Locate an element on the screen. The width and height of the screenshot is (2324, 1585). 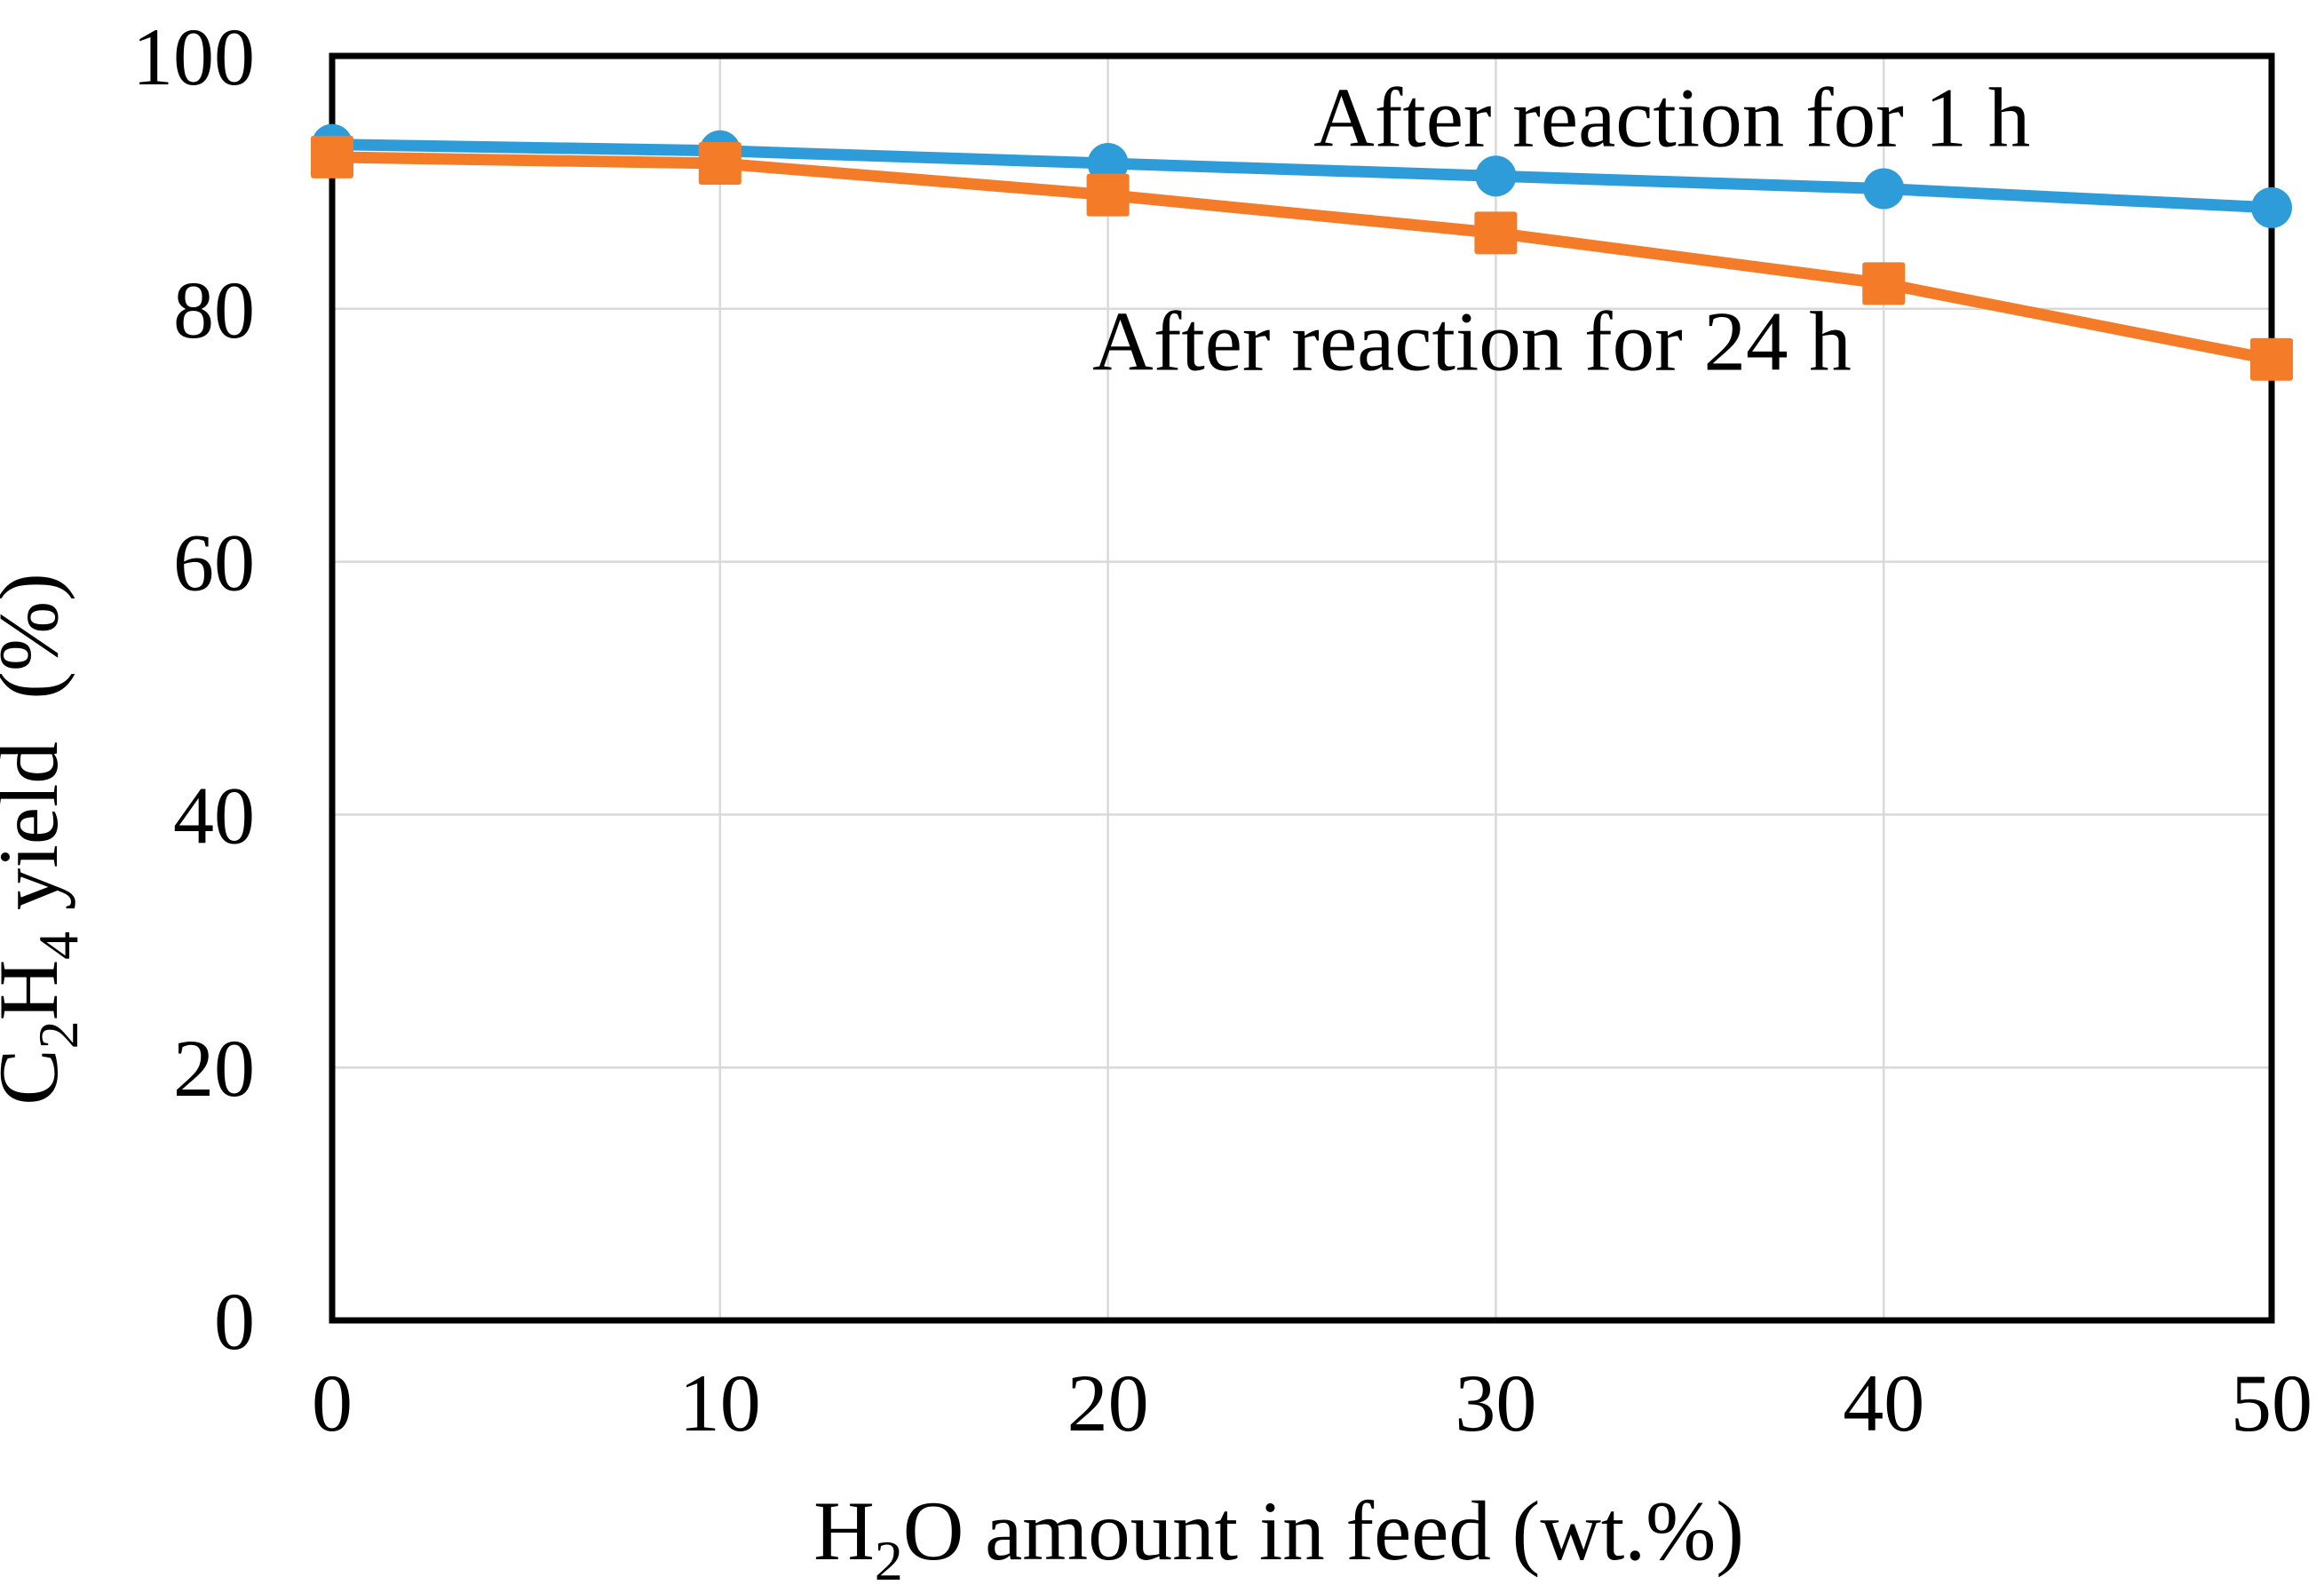
y-tick-label-0: 0 is located at coordinates (235, 1321).